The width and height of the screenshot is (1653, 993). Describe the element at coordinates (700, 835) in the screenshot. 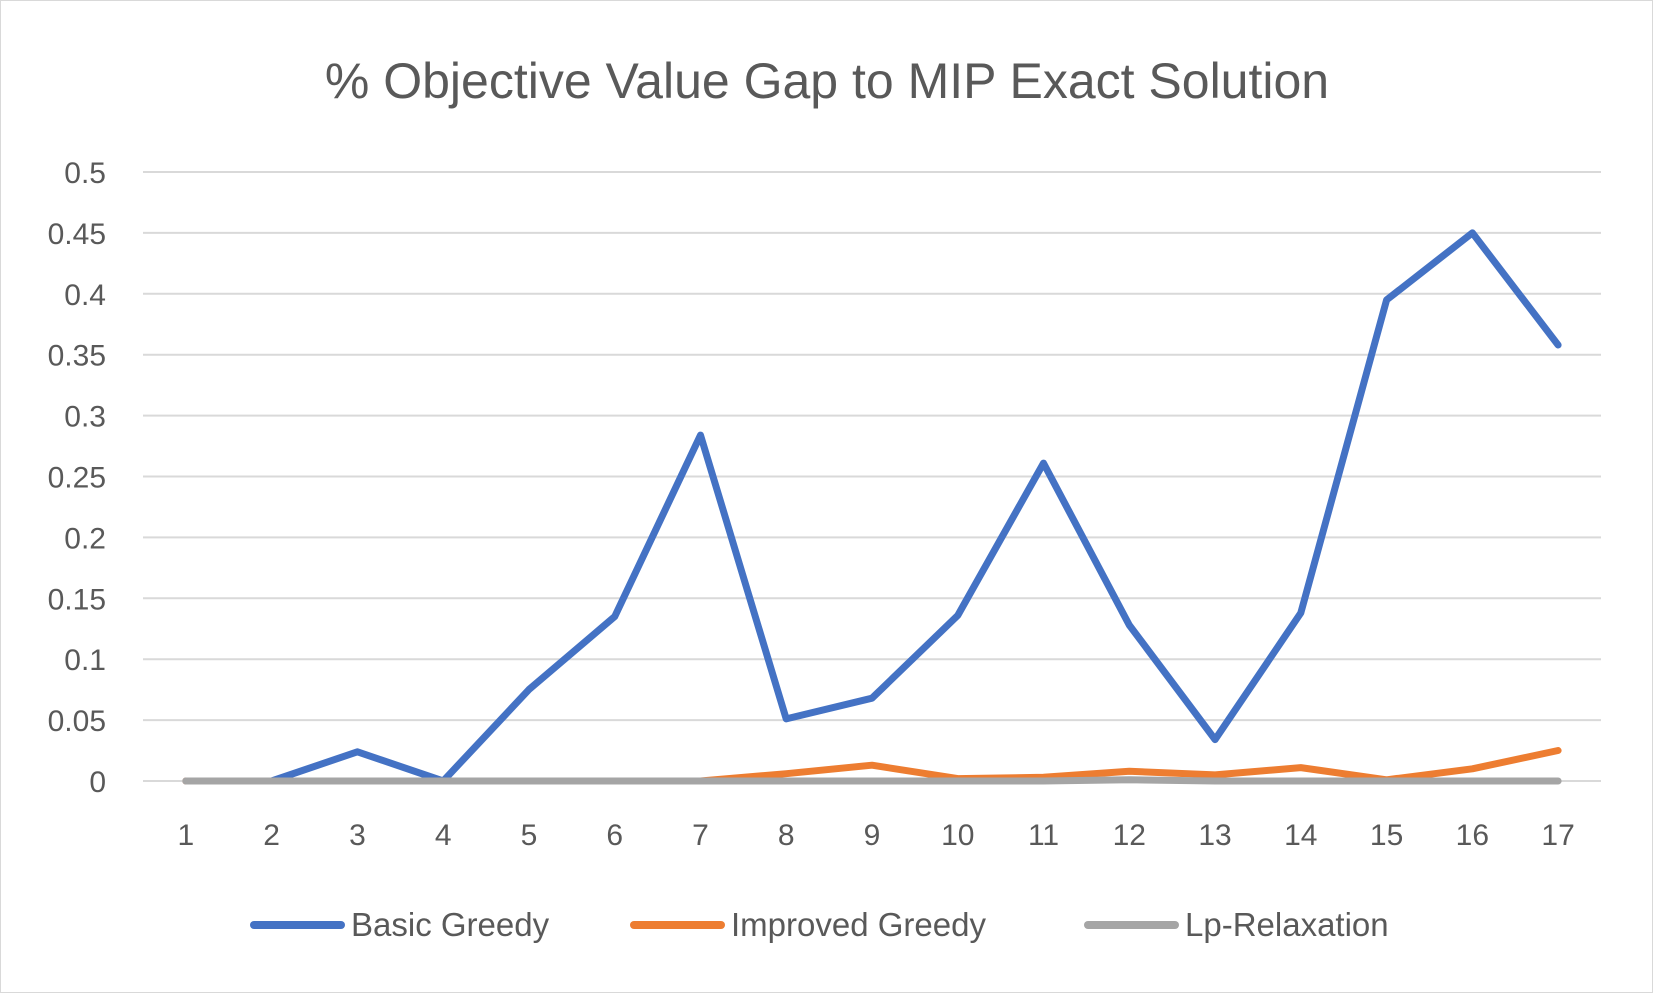

I see `x-tick-label: 7` at that location.